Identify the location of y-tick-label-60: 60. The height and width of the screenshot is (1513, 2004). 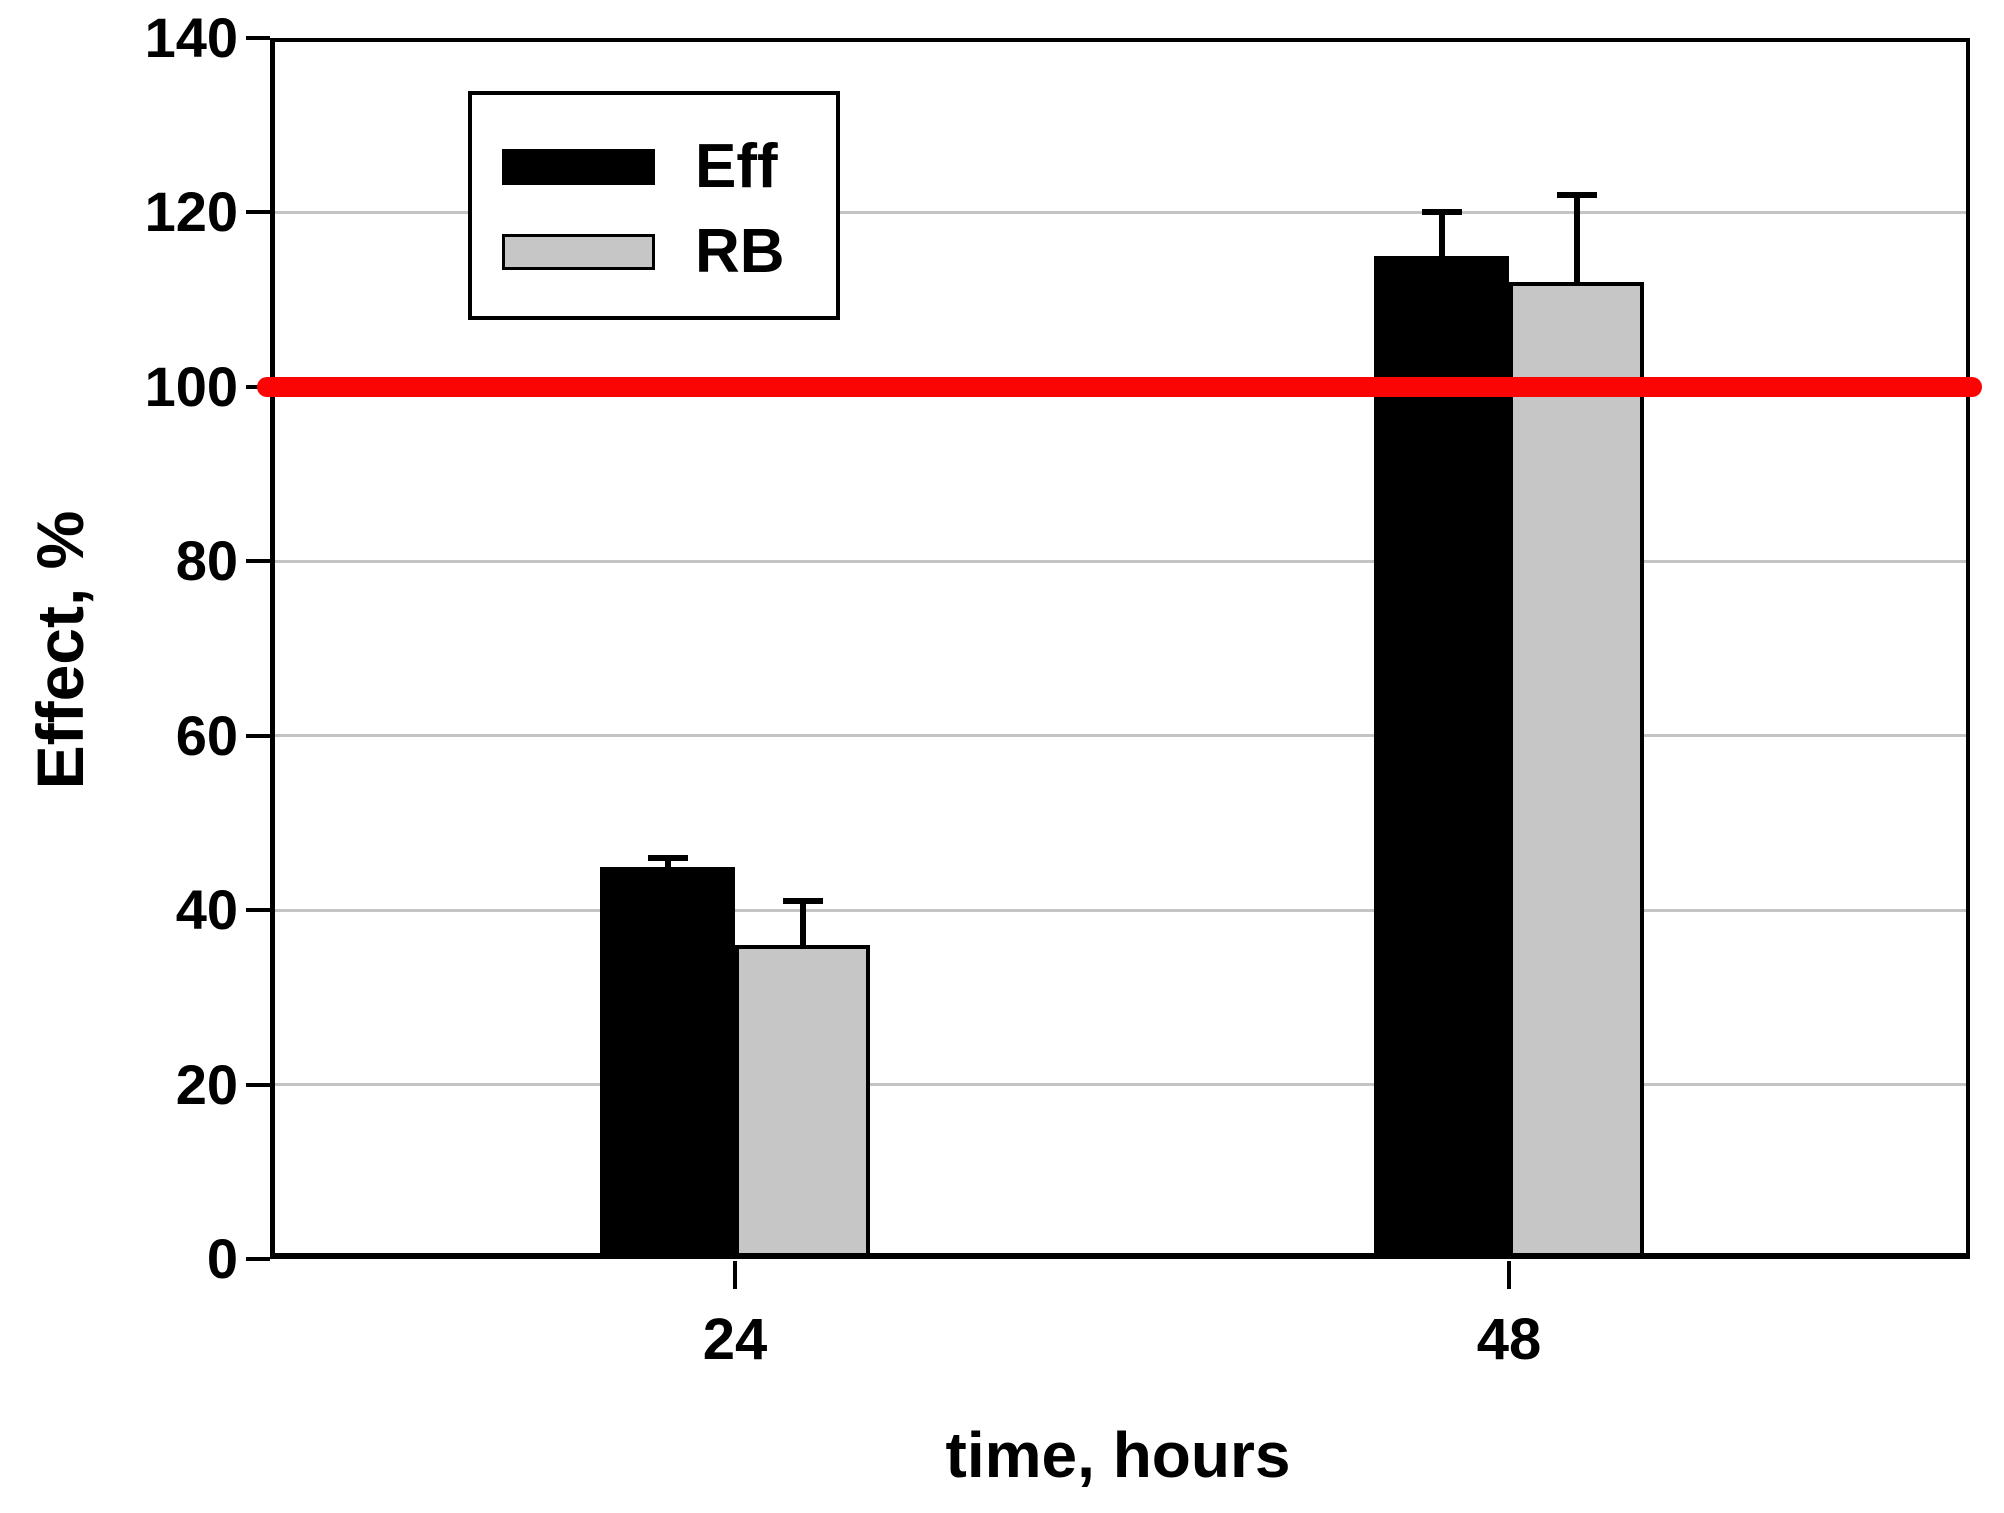
(206, 735).